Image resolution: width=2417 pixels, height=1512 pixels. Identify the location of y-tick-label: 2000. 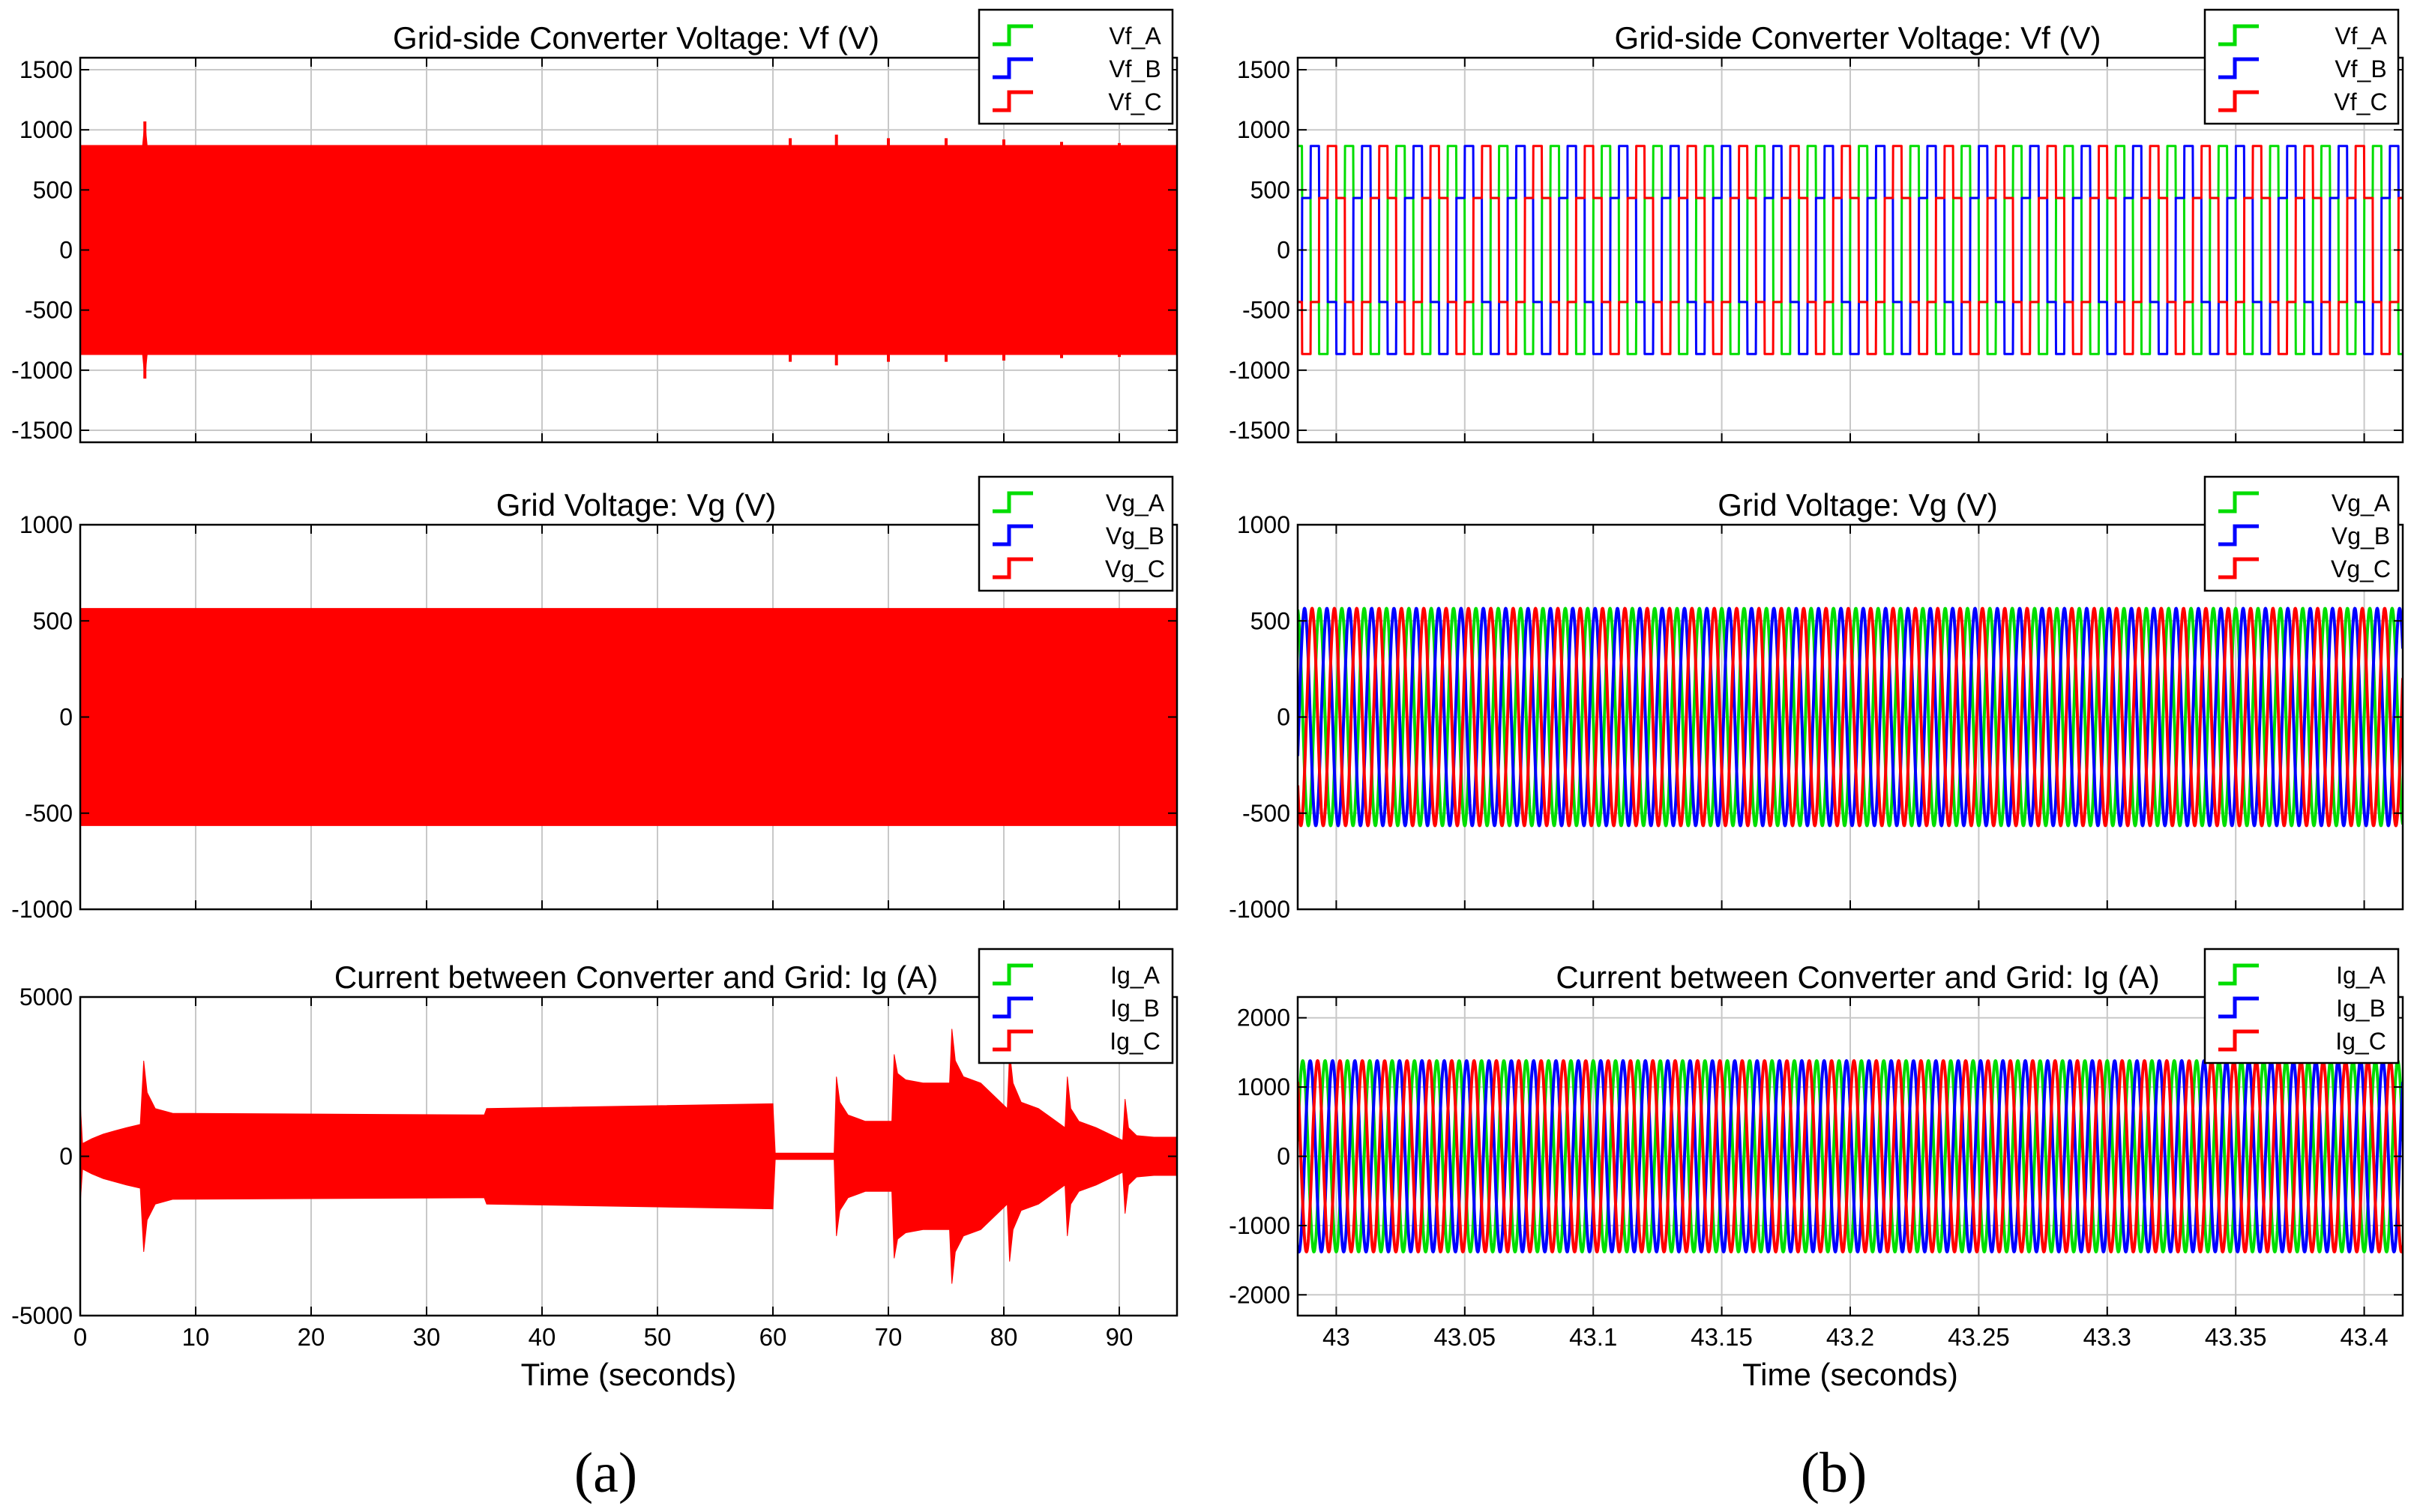
(1263, 1018).